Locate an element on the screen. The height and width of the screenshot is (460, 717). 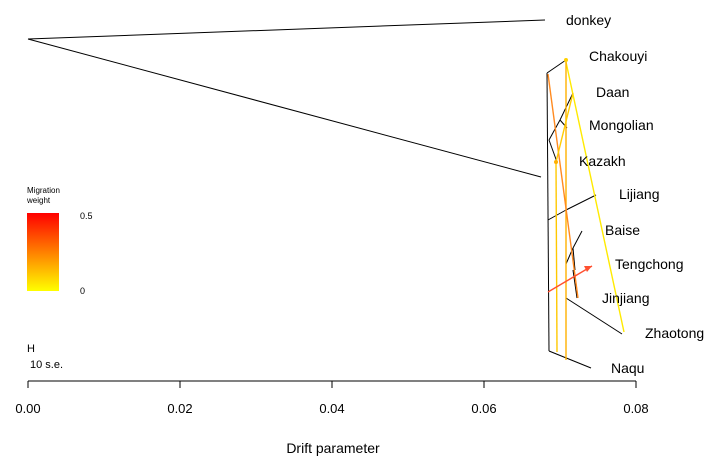
migration-edge-chakouyi-zhaotong is located at coordinates (595, 197).